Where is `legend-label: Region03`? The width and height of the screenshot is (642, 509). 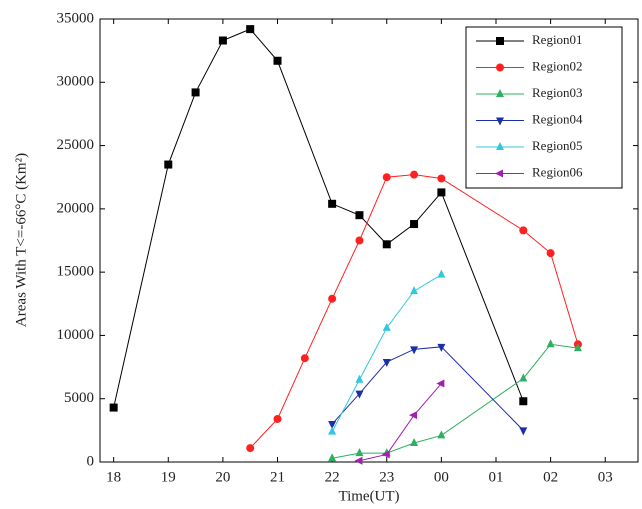
legend-label: Region03 is located at coordinates (557, 92).